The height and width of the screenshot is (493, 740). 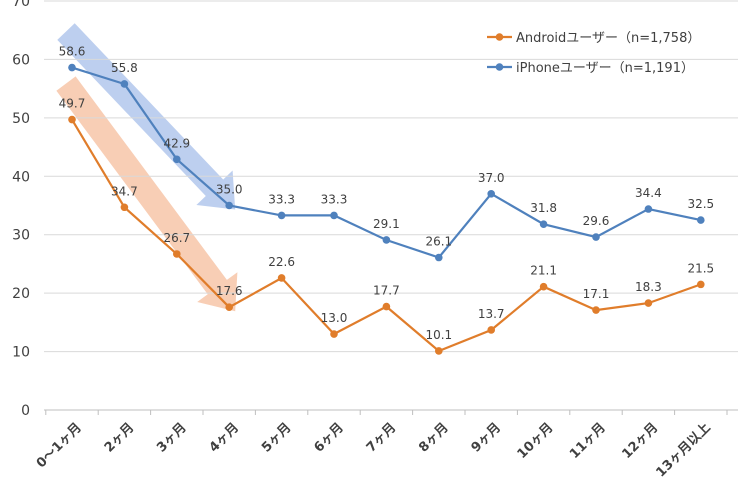 What do you see at coordinates (171, 437) in the screenshot?
I see `x-tick-label: 3ヶ月` at bounding box center [171, 437].